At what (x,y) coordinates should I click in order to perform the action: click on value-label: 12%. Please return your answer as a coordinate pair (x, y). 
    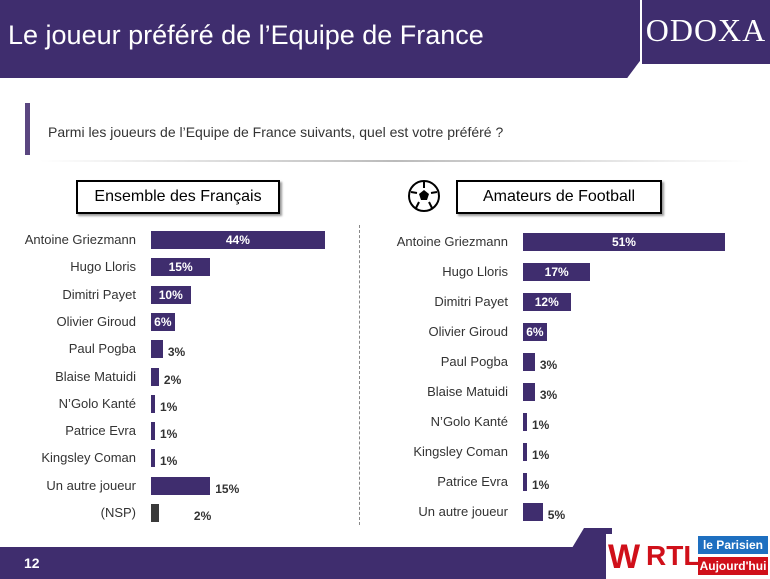
    Looking at the image, I should click on (546, 302).